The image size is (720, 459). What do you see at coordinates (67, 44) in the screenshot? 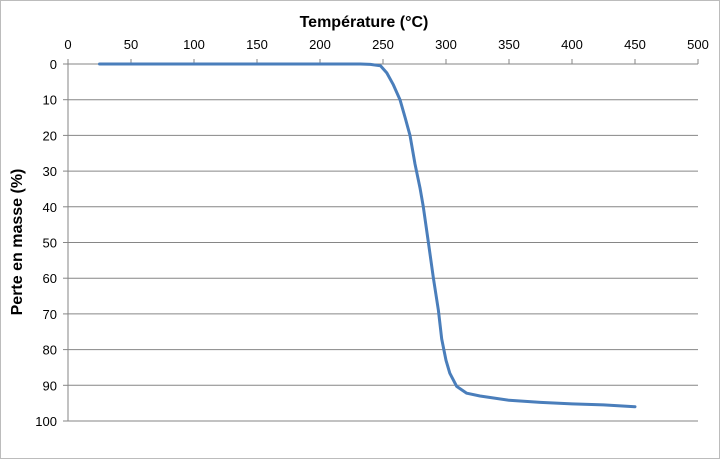
I see `x-tick-label: 0` at bounding box center [67, 44].